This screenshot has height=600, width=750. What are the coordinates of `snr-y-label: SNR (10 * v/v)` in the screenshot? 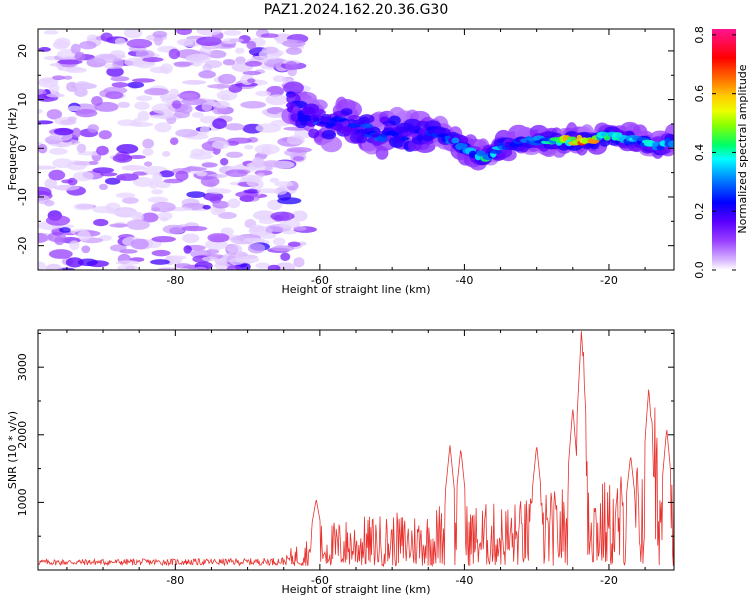 It's located at (12, 450).